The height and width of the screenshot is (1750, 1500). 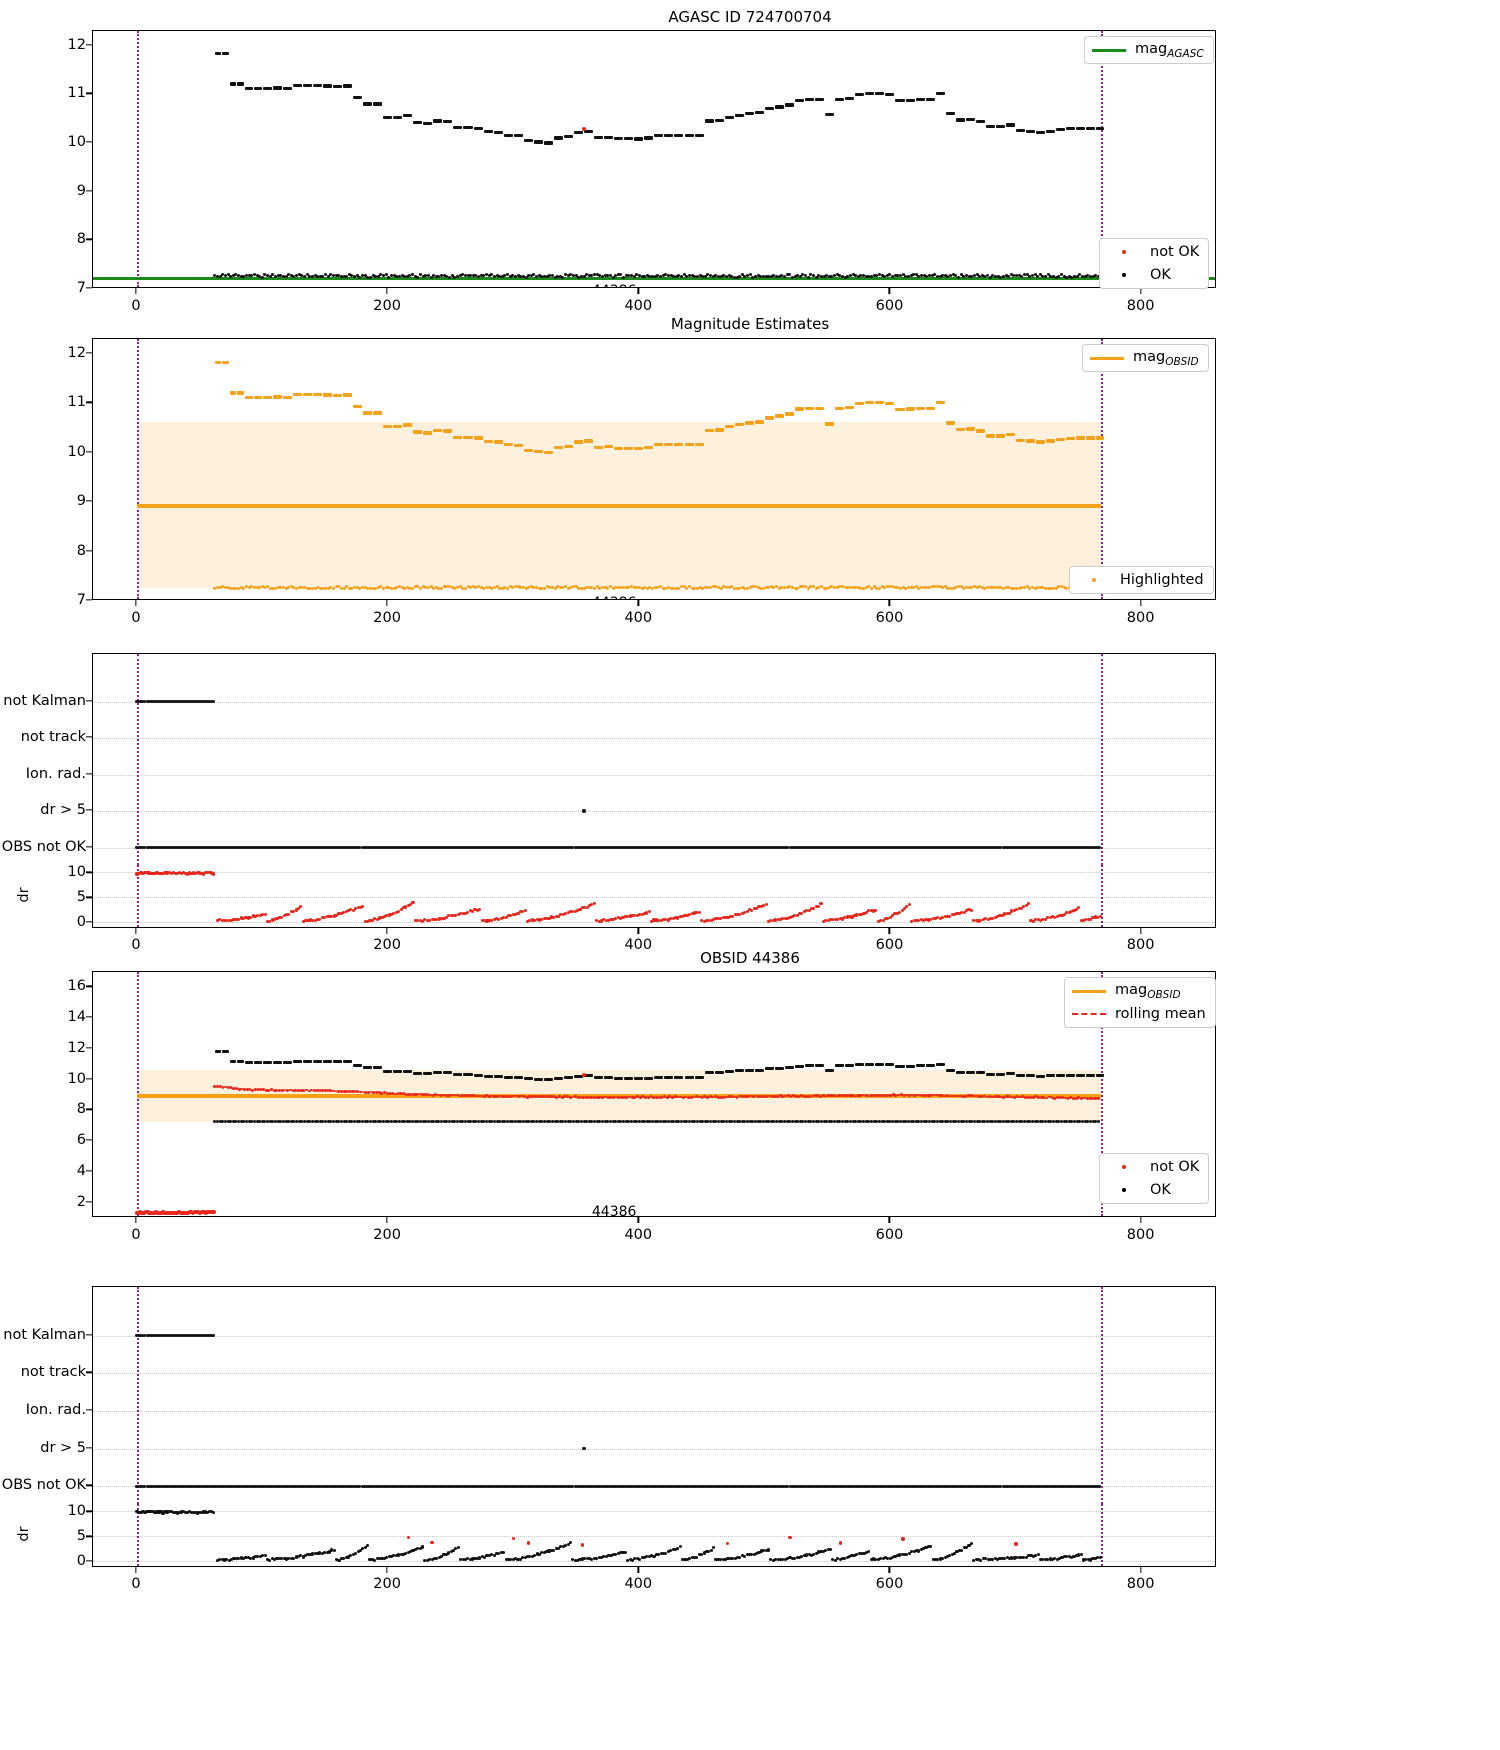 What do you see at coordinates (1140, 580) in the screenshot?
I see `legend-row: Highlighted` at bounding box center [1140, 580].